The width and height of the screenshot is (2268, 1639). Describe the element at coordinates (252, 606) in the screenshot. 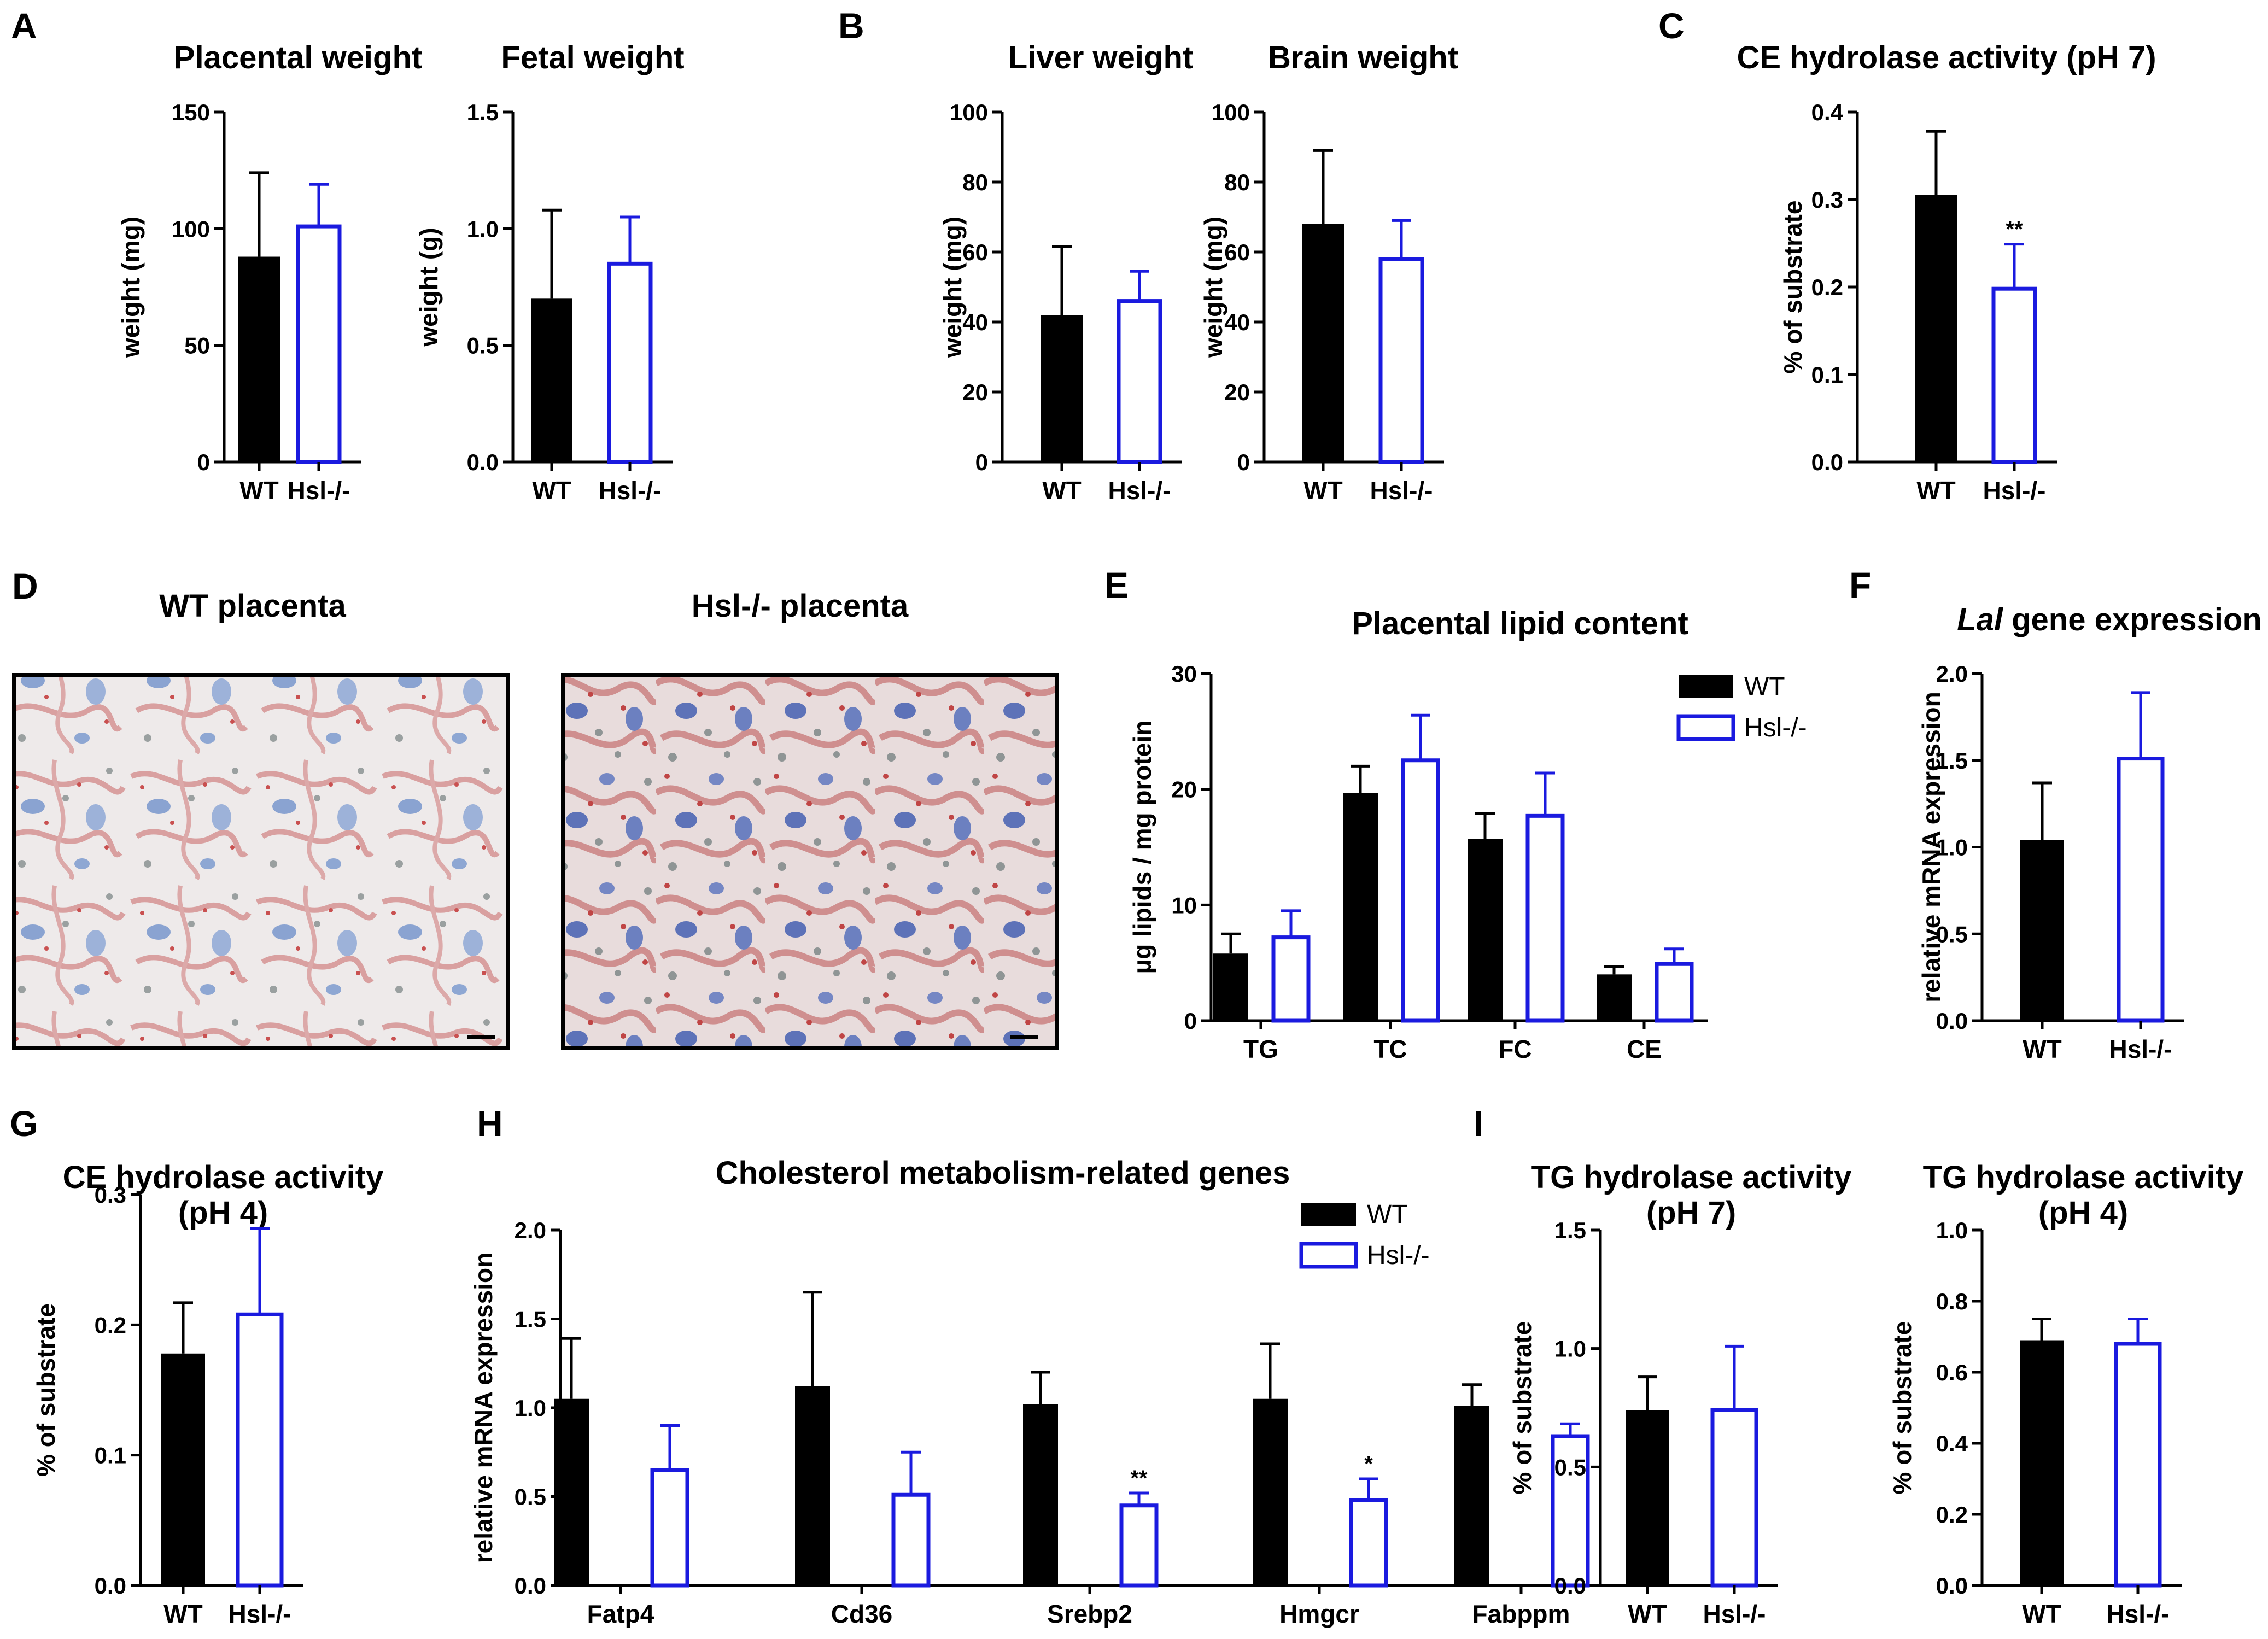

I see `wt-placenta-title: WT placenta` at that location.